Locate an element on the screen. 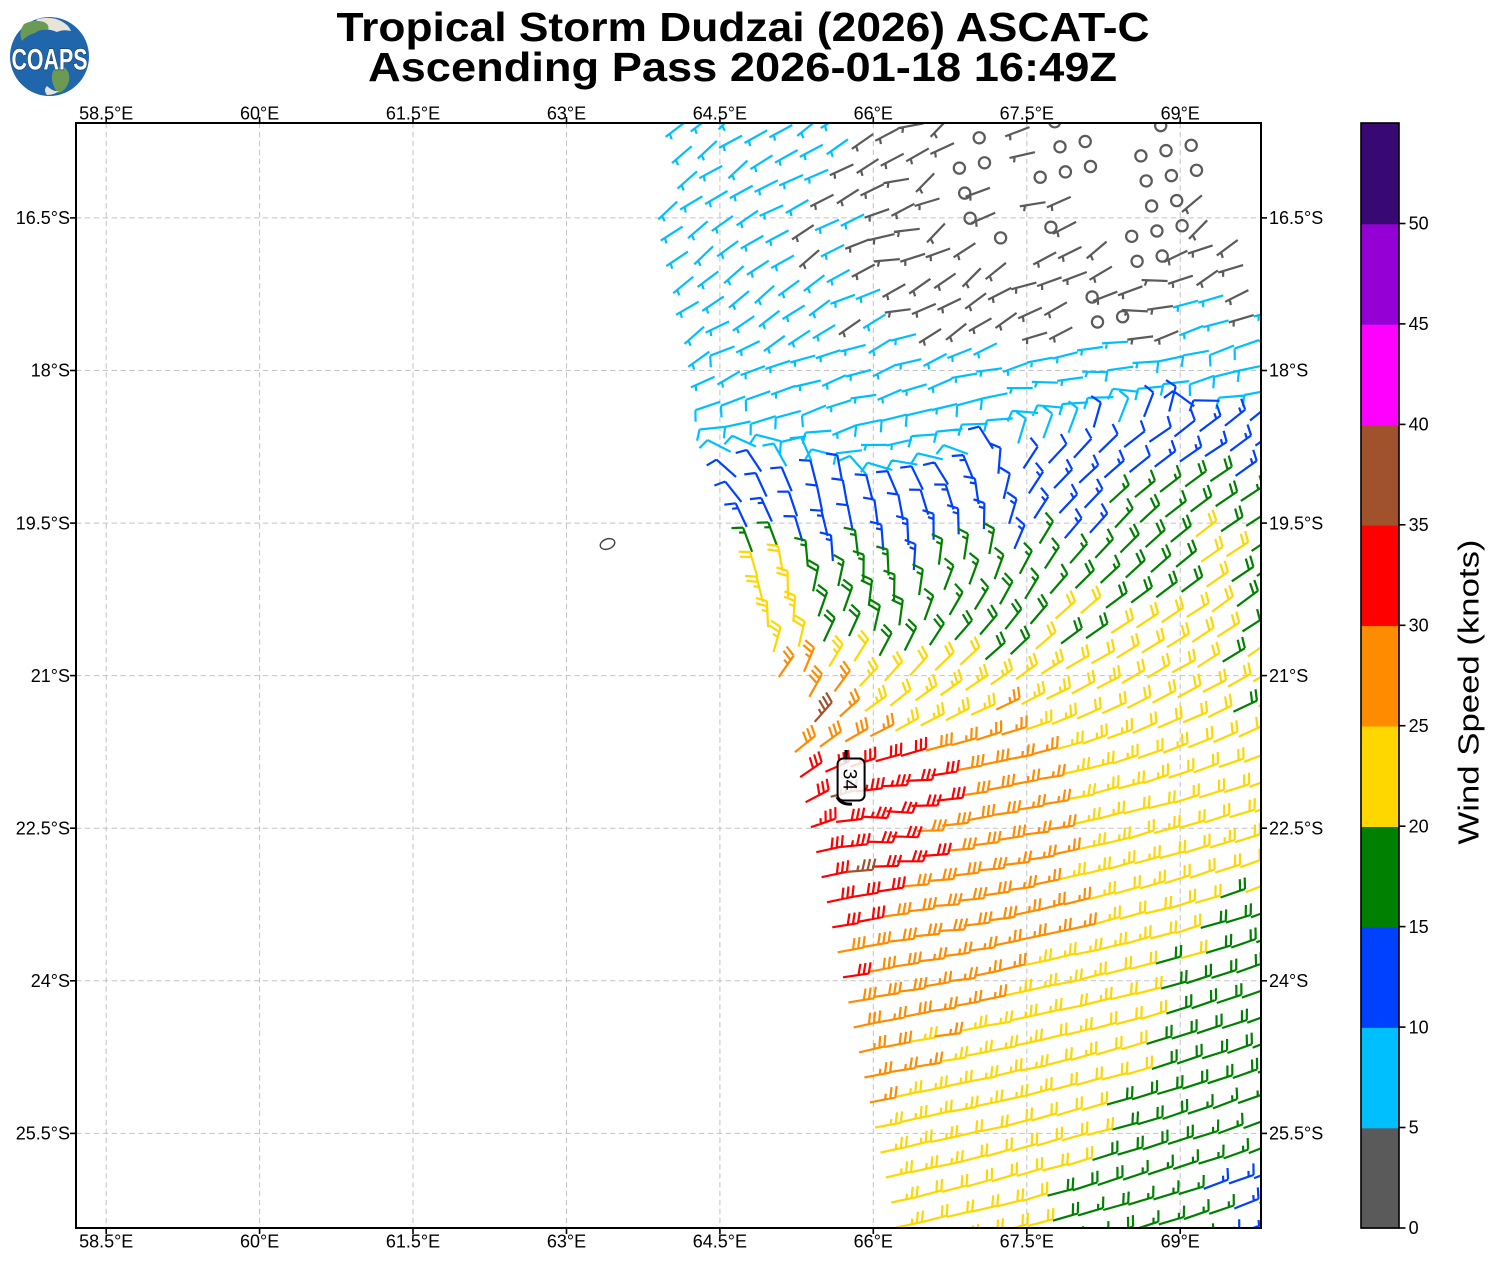 The height and width of the screenshot is (1269, 1498). svg-text: 10 is located at coordinates (1419, 1027).